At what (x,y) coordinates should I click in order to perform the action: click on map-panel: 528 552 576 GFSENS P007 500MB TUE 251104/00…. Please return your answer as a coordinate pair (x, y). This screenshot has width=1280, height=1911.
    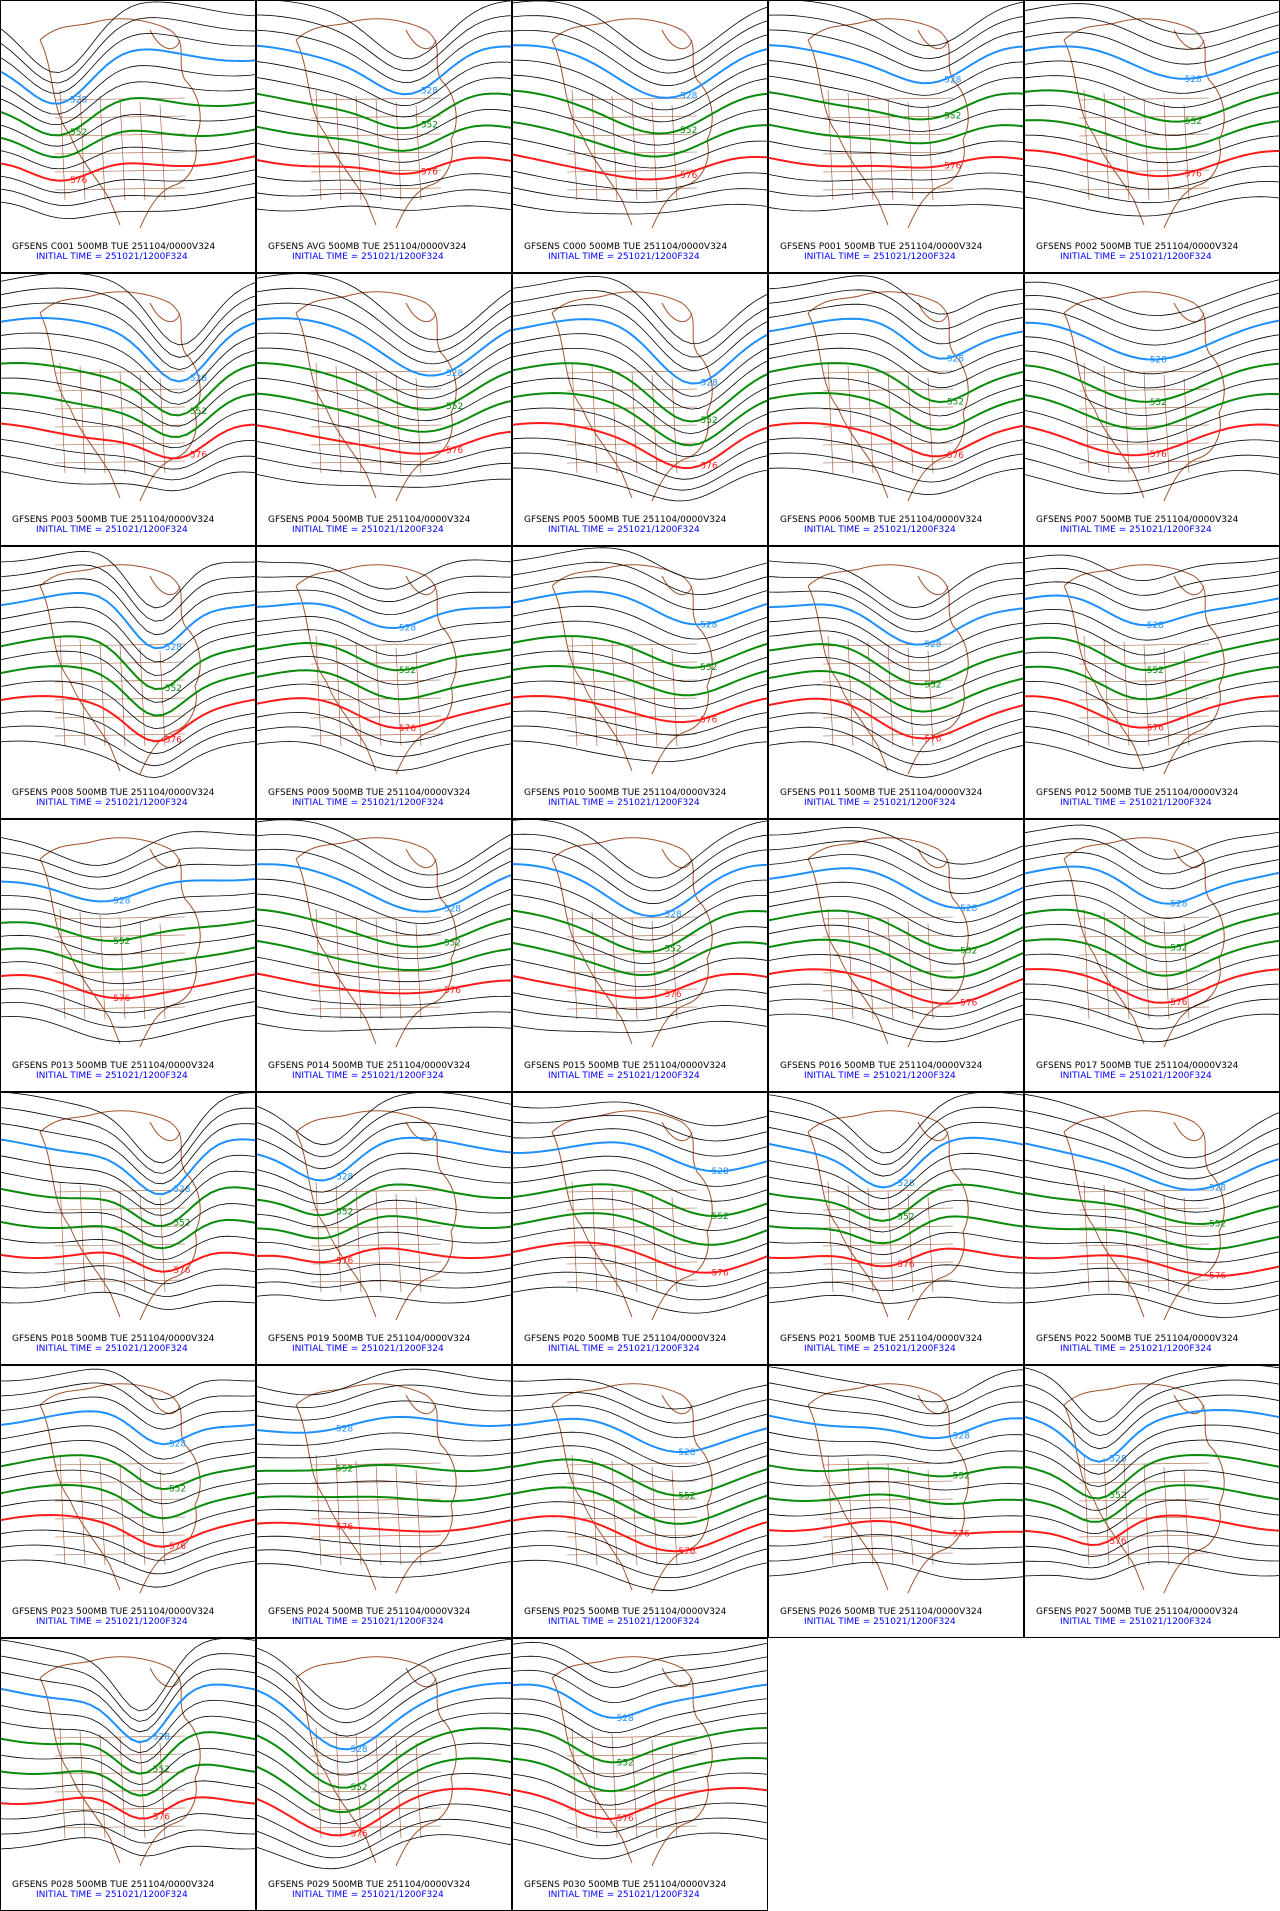
    Looking at the image, I should click on (1152, 409).